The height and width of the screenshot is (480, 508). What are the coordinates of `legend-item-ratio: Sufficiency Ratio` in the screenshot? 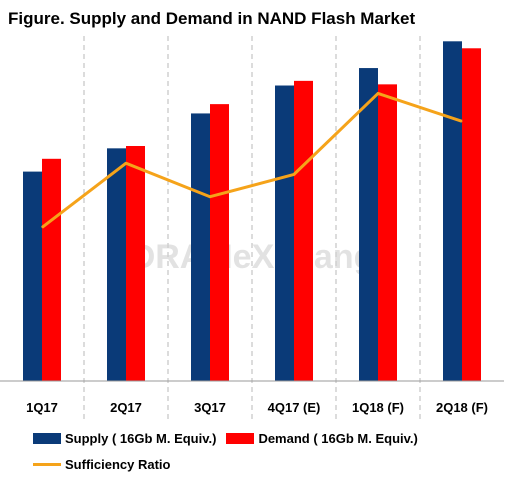 It's located at (101, 464).